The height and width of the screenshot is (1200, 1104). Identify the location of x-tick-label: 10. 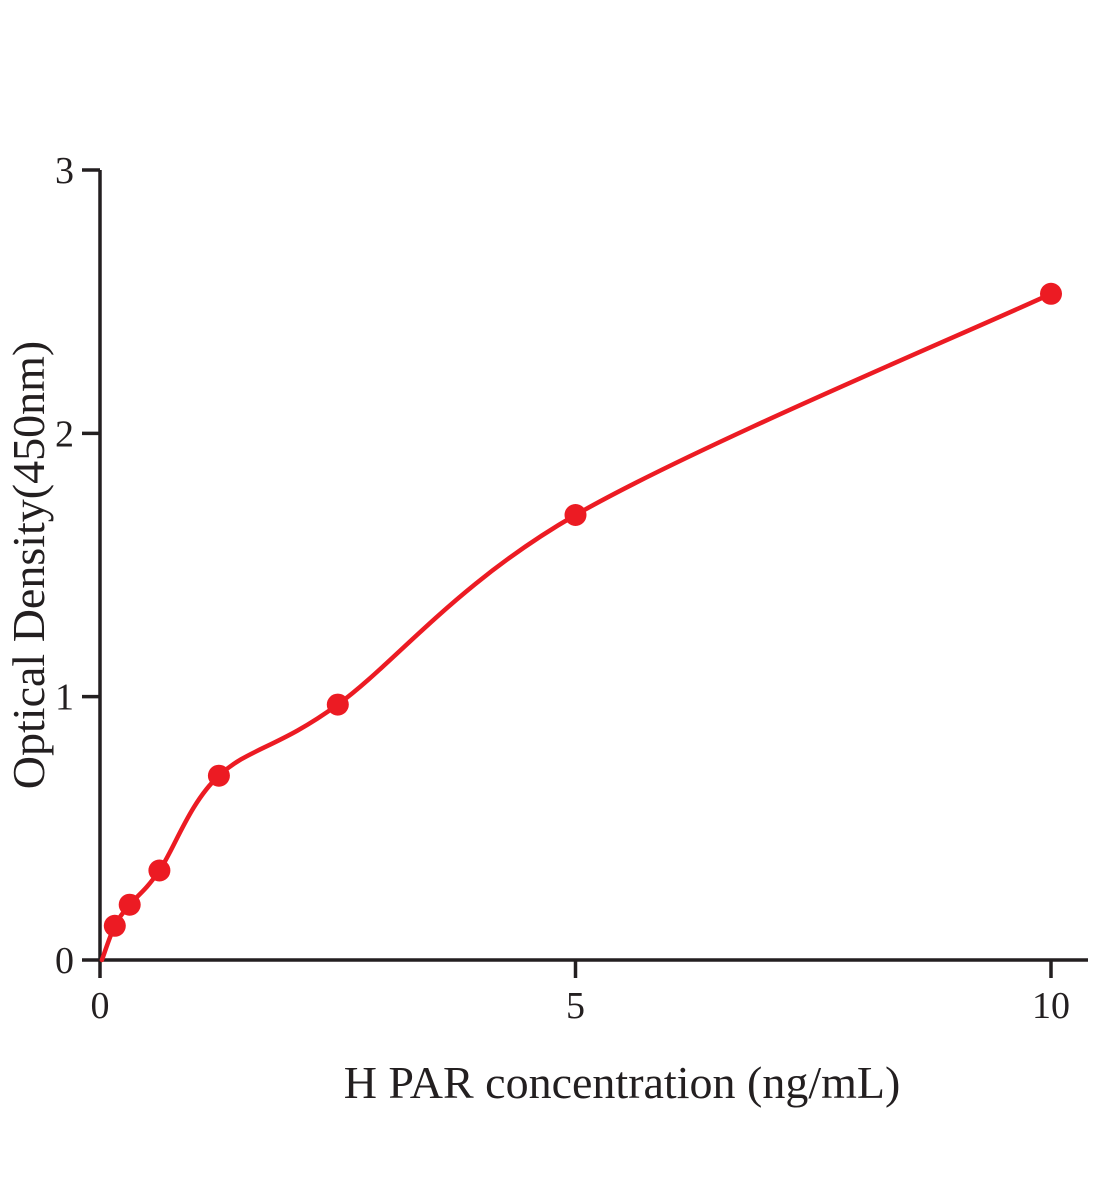
(1051, 1006).